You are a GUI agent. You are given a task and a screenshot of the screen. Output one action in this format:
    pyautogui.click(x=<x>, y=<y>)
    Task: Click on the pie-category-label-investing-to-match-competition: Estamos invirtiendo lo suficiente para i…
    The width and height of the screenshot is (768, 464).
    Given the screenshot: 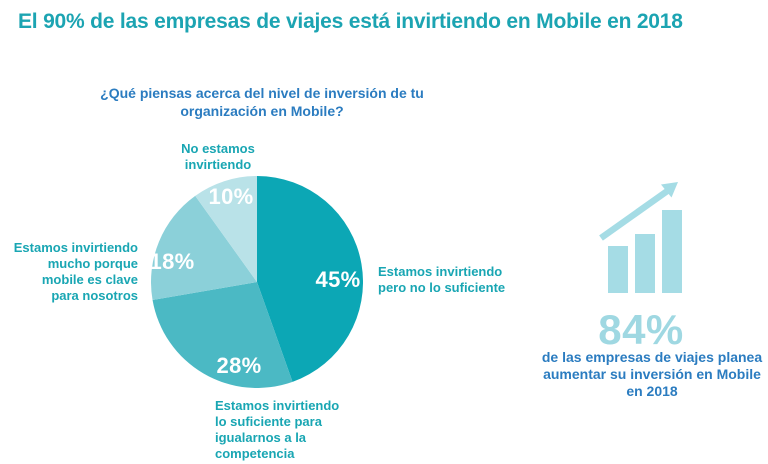 What is the action you would take?
    pyautogui.click(x=277, y=429)
    